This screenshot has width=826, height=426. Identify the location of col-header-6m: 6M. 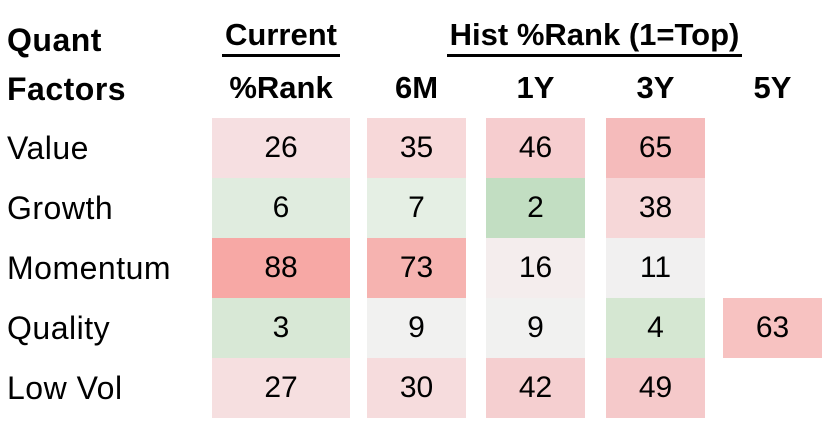
(416, 87).